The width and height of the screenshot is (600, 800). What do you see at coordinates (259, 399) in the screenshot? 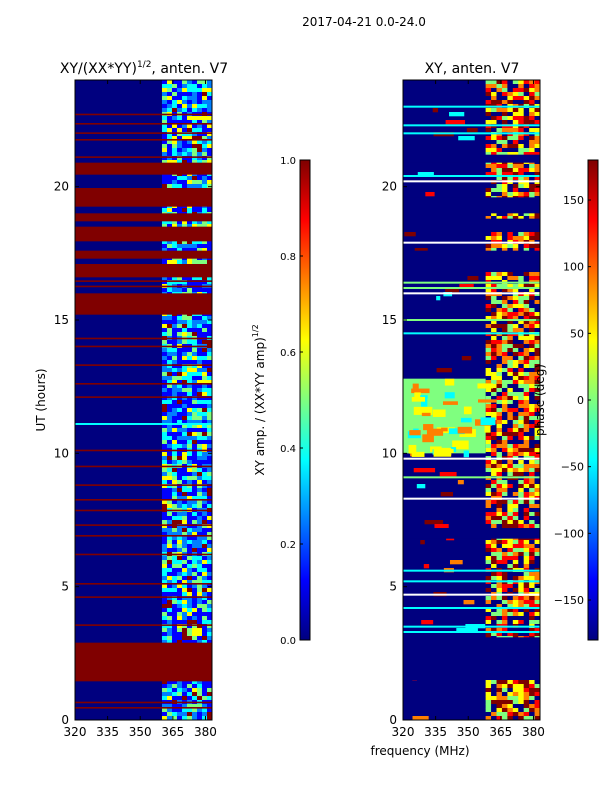
I see `left-colorbar-label: XY amp. / (XX*YY amp)1/2` at bounding box center [259, 399].